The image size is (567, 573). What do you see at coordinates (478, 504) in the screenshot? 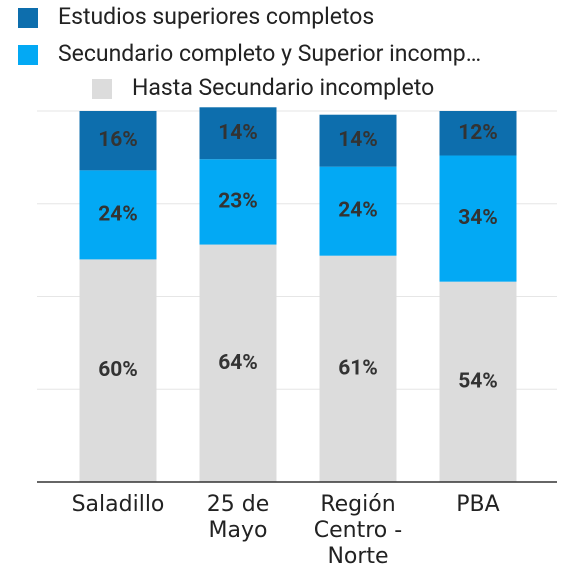
I see `x-tick-label: PBA` at bounding box center [478, 504].